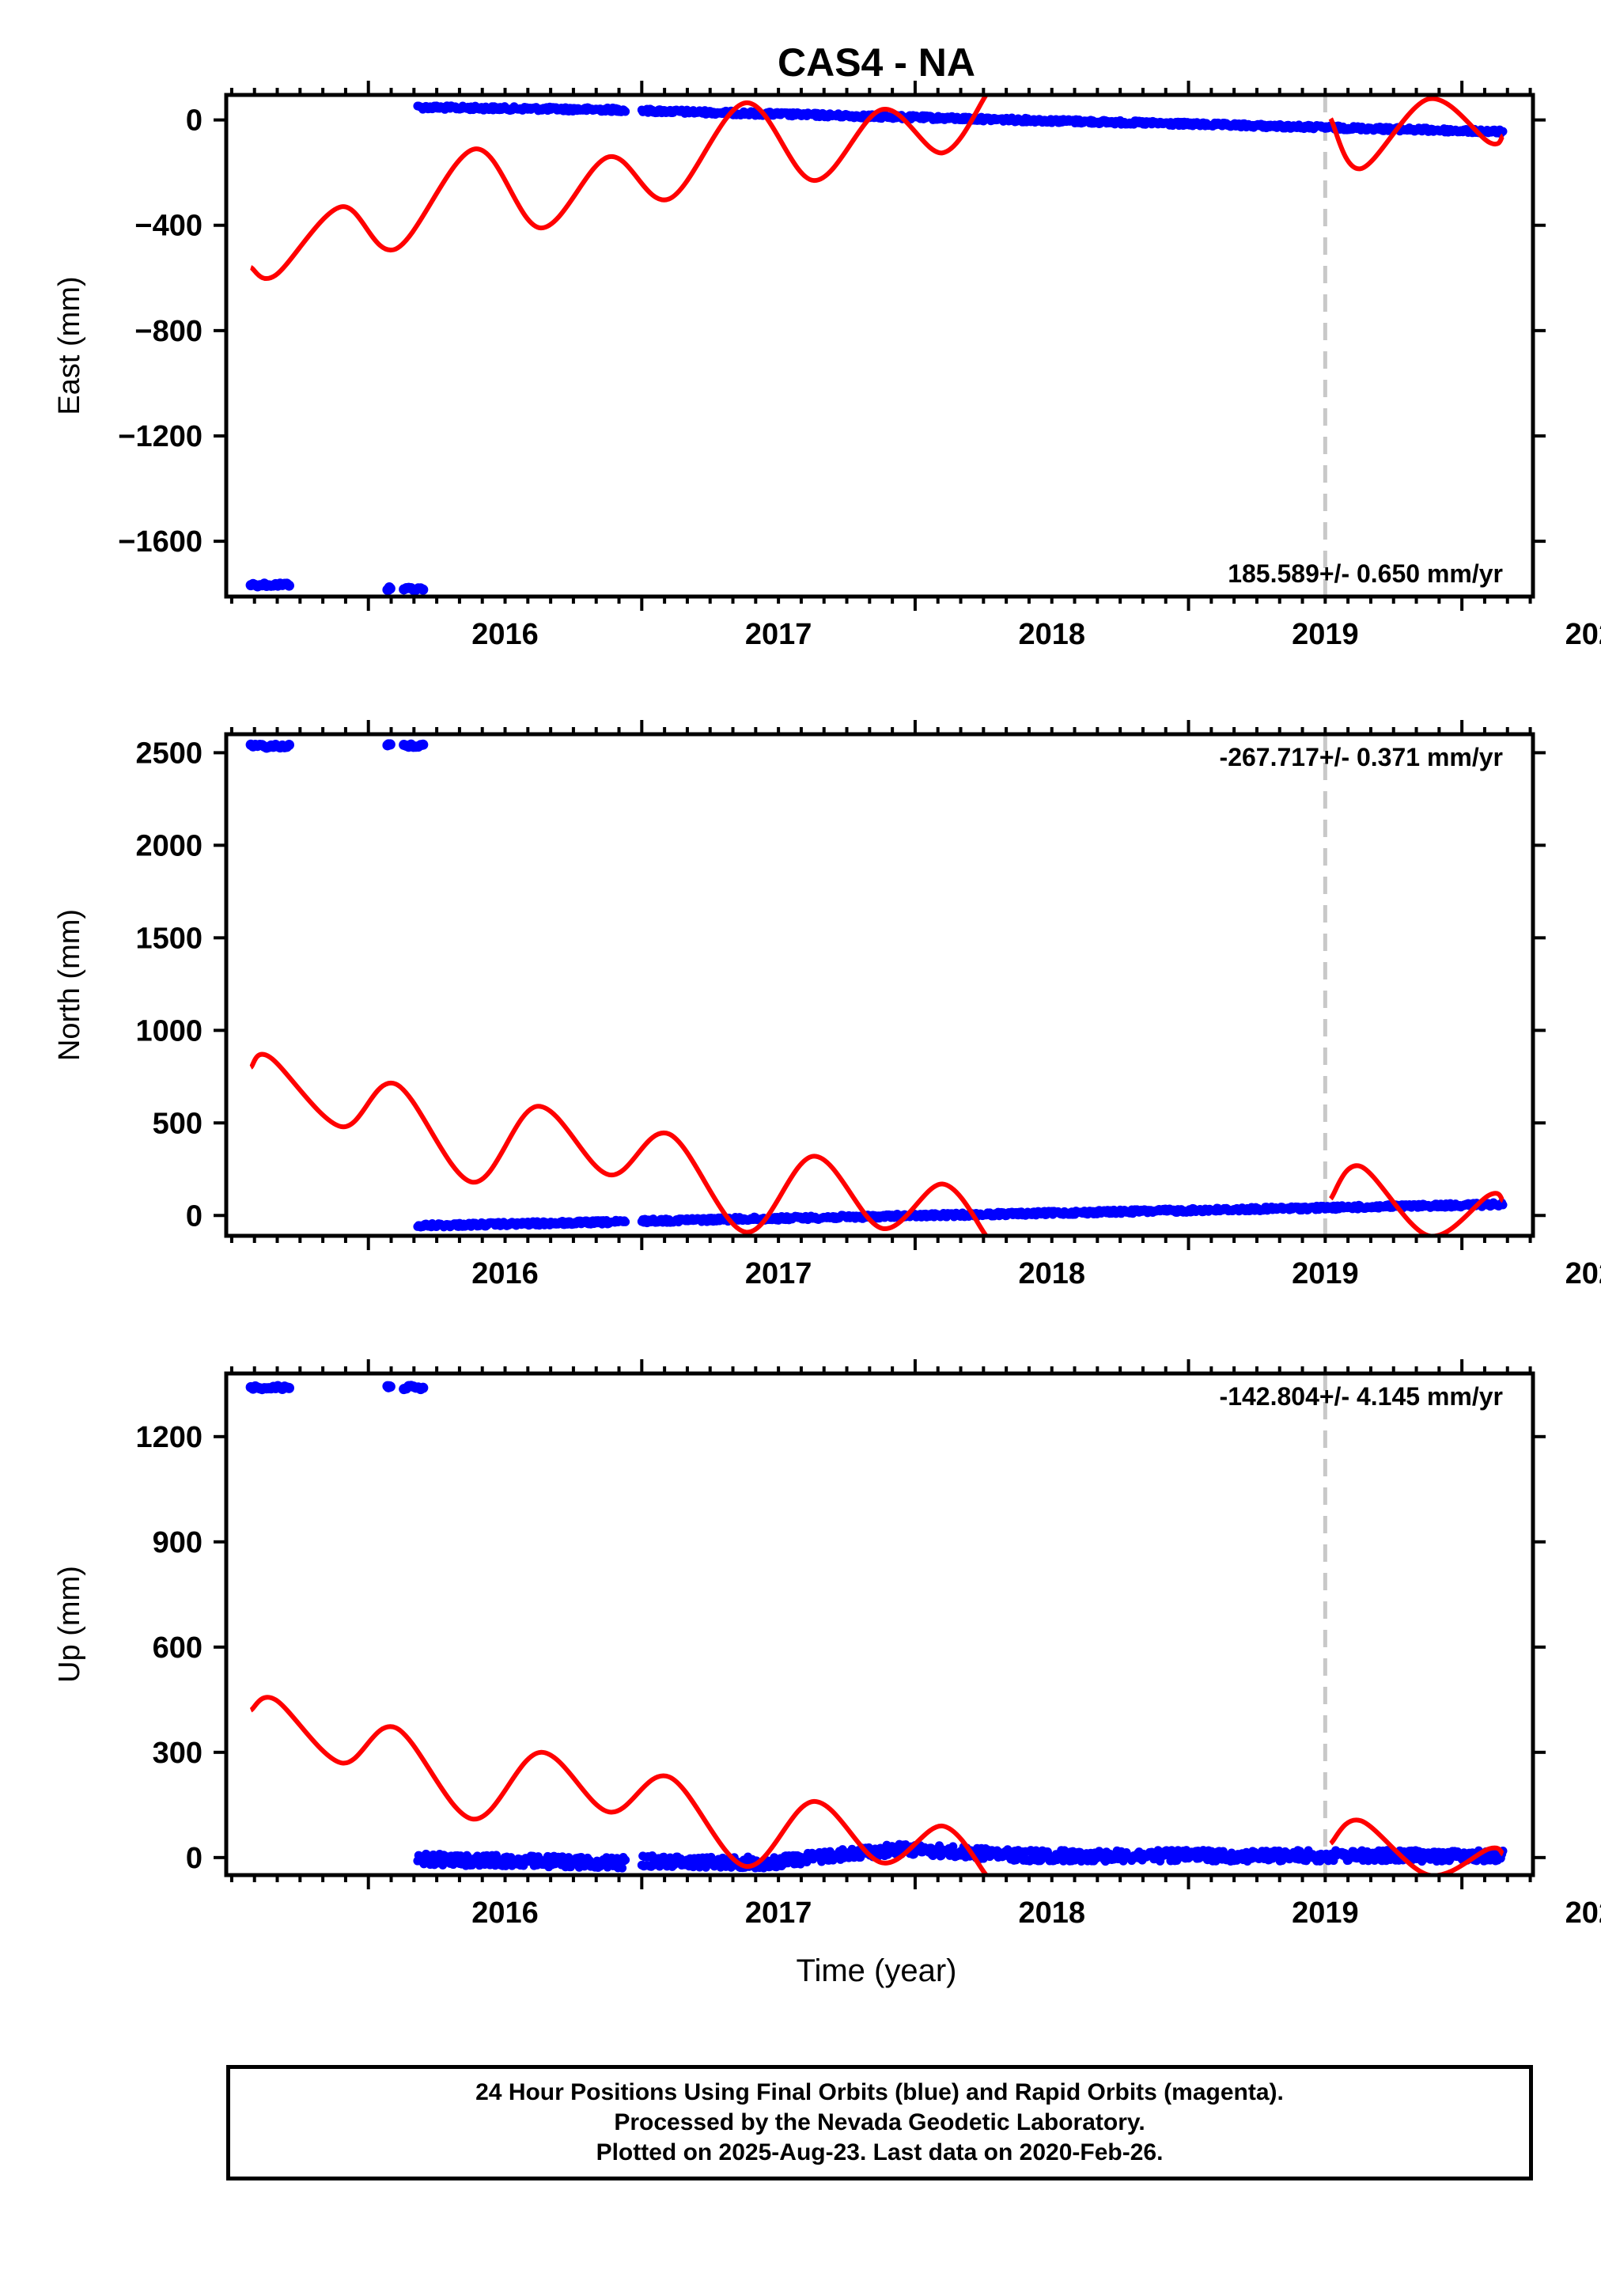 The image size is (1601, 2296). I want to click on y-axis-label: North (mm), so click(70, 985).